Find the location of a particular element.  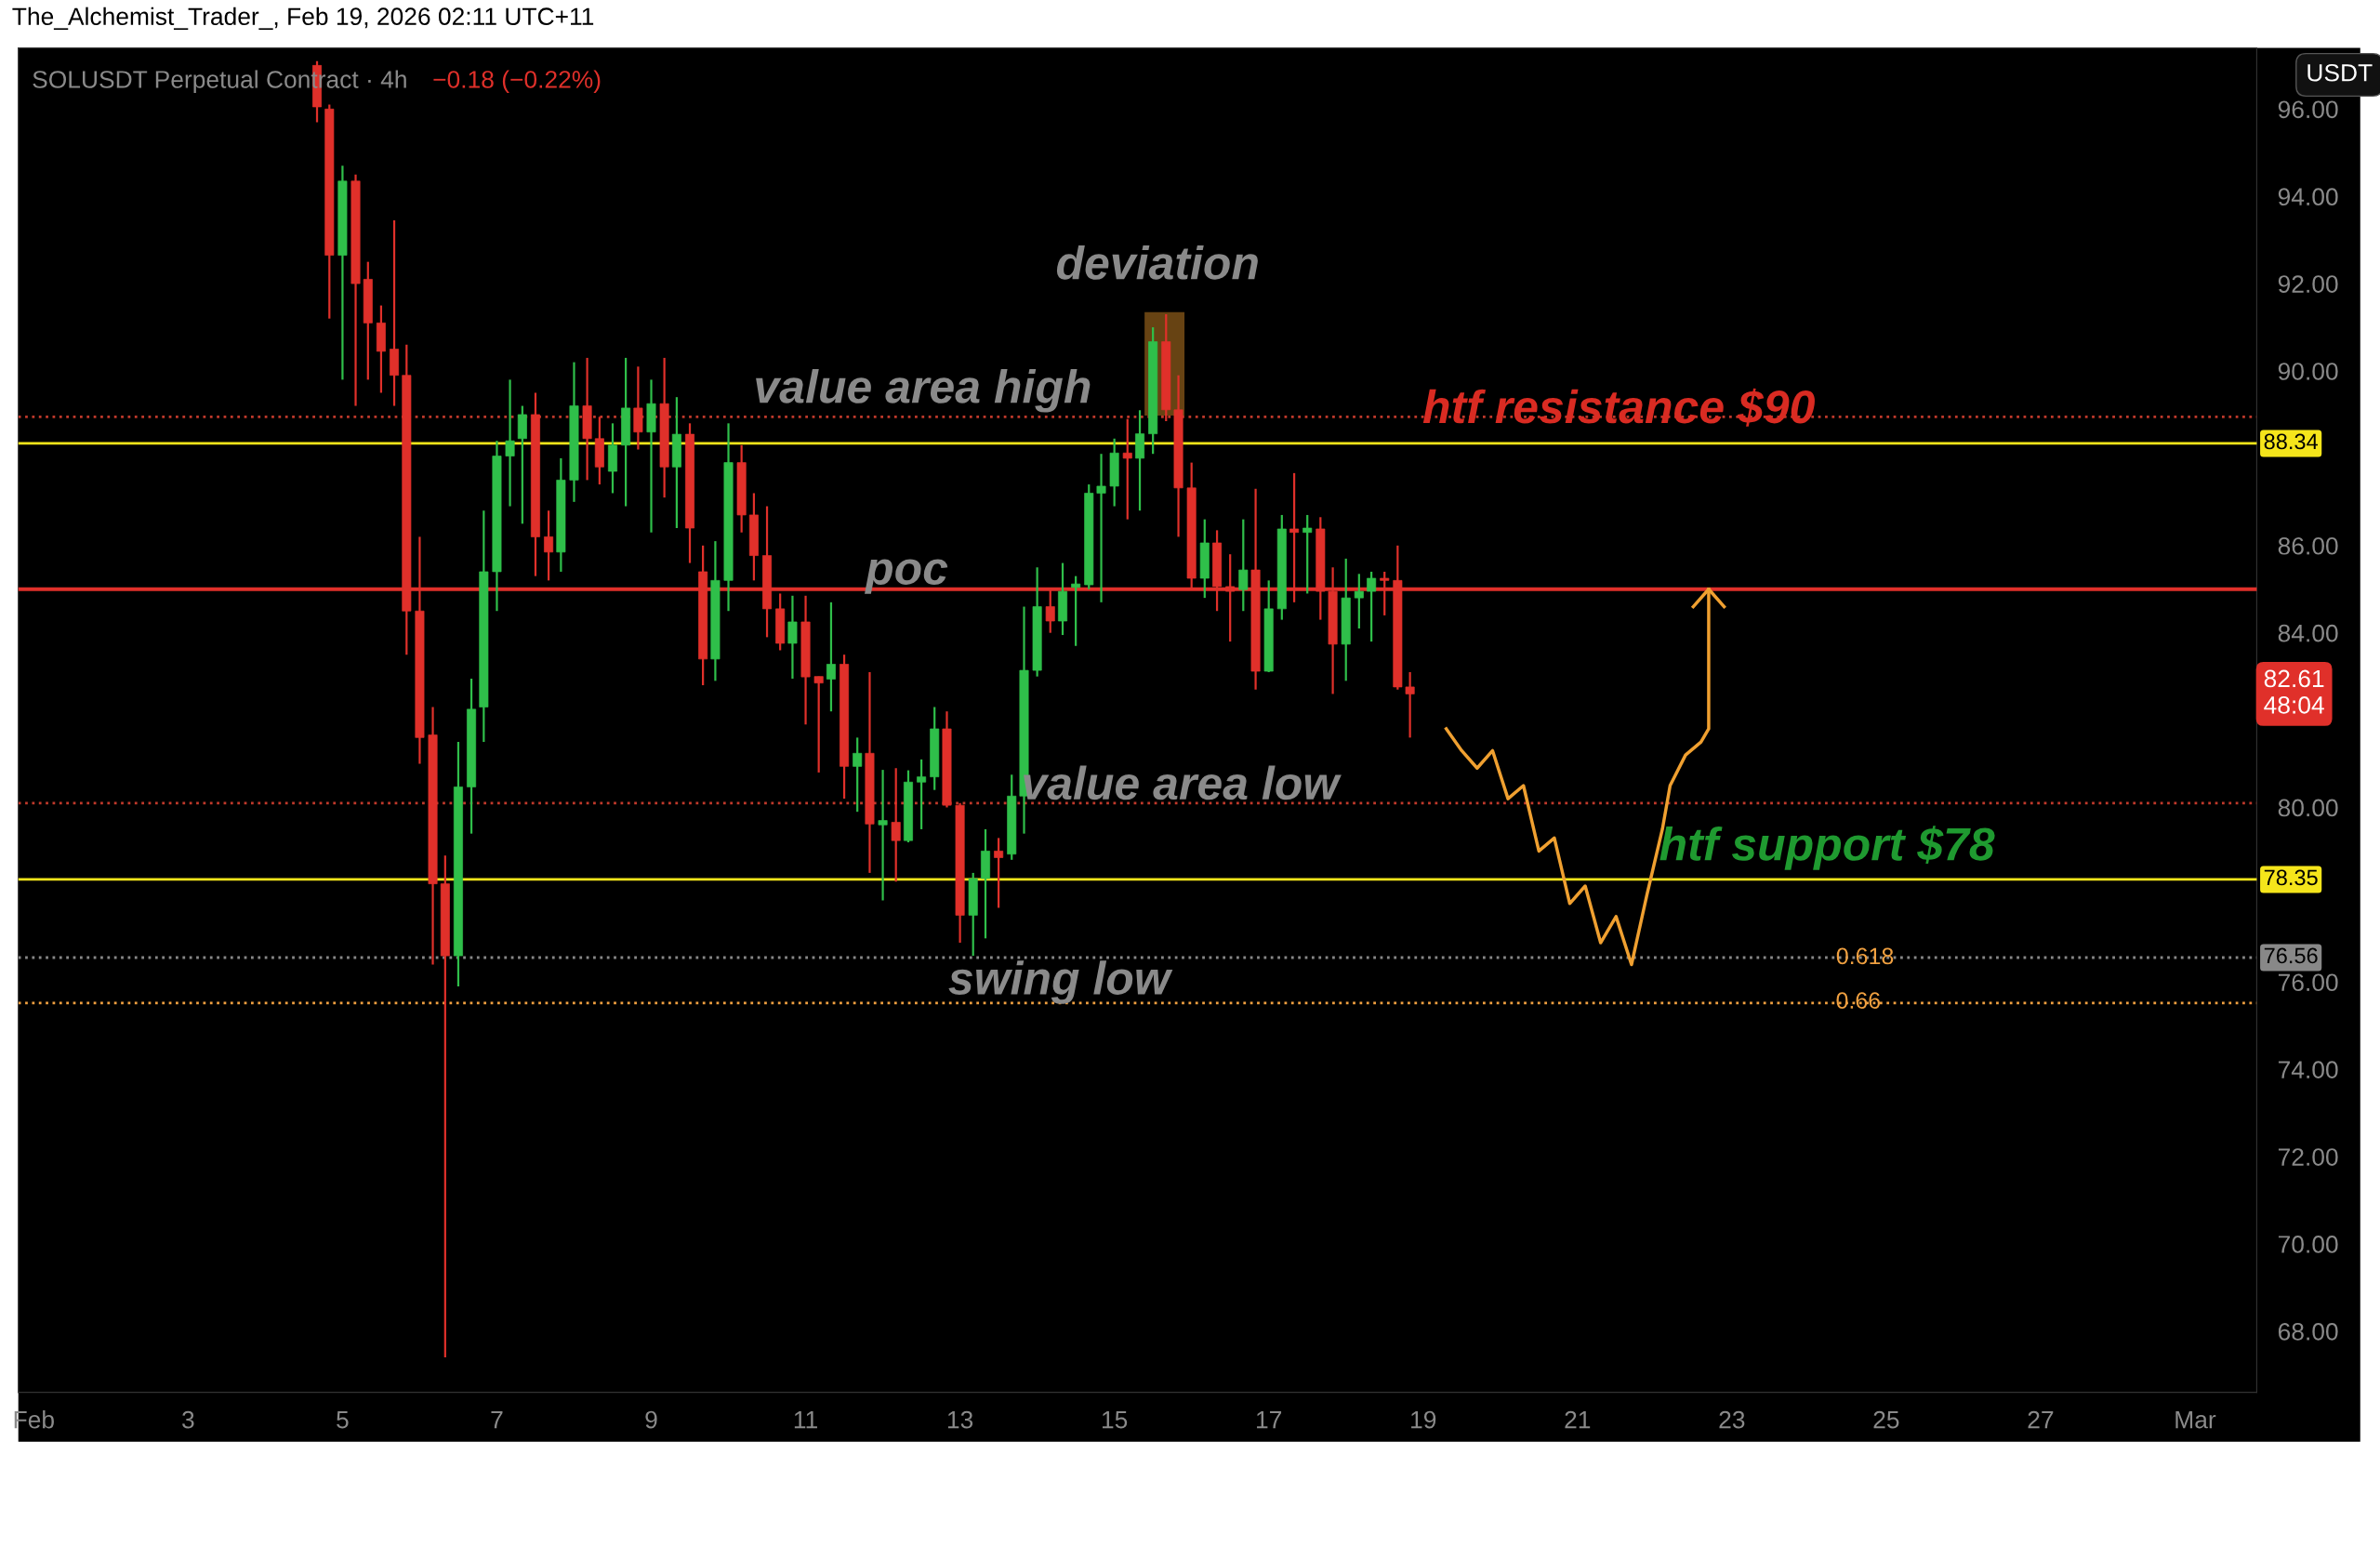

y-tick-label: 72.00 is located at coordinates (2308, 1157).